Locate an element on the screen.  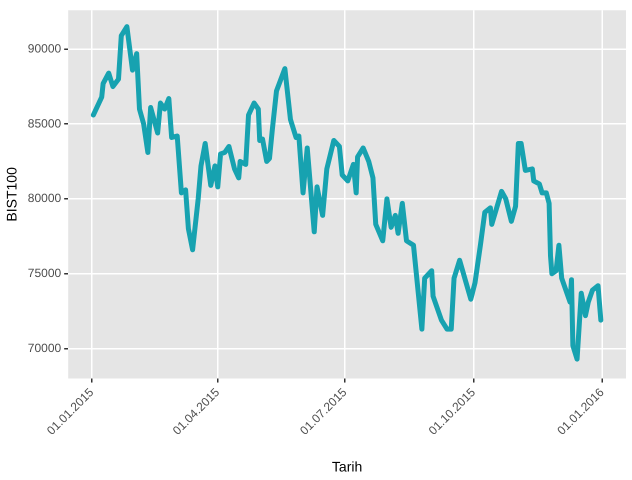
y-axis-title: BIST100 is located at coordinates (11, 194).